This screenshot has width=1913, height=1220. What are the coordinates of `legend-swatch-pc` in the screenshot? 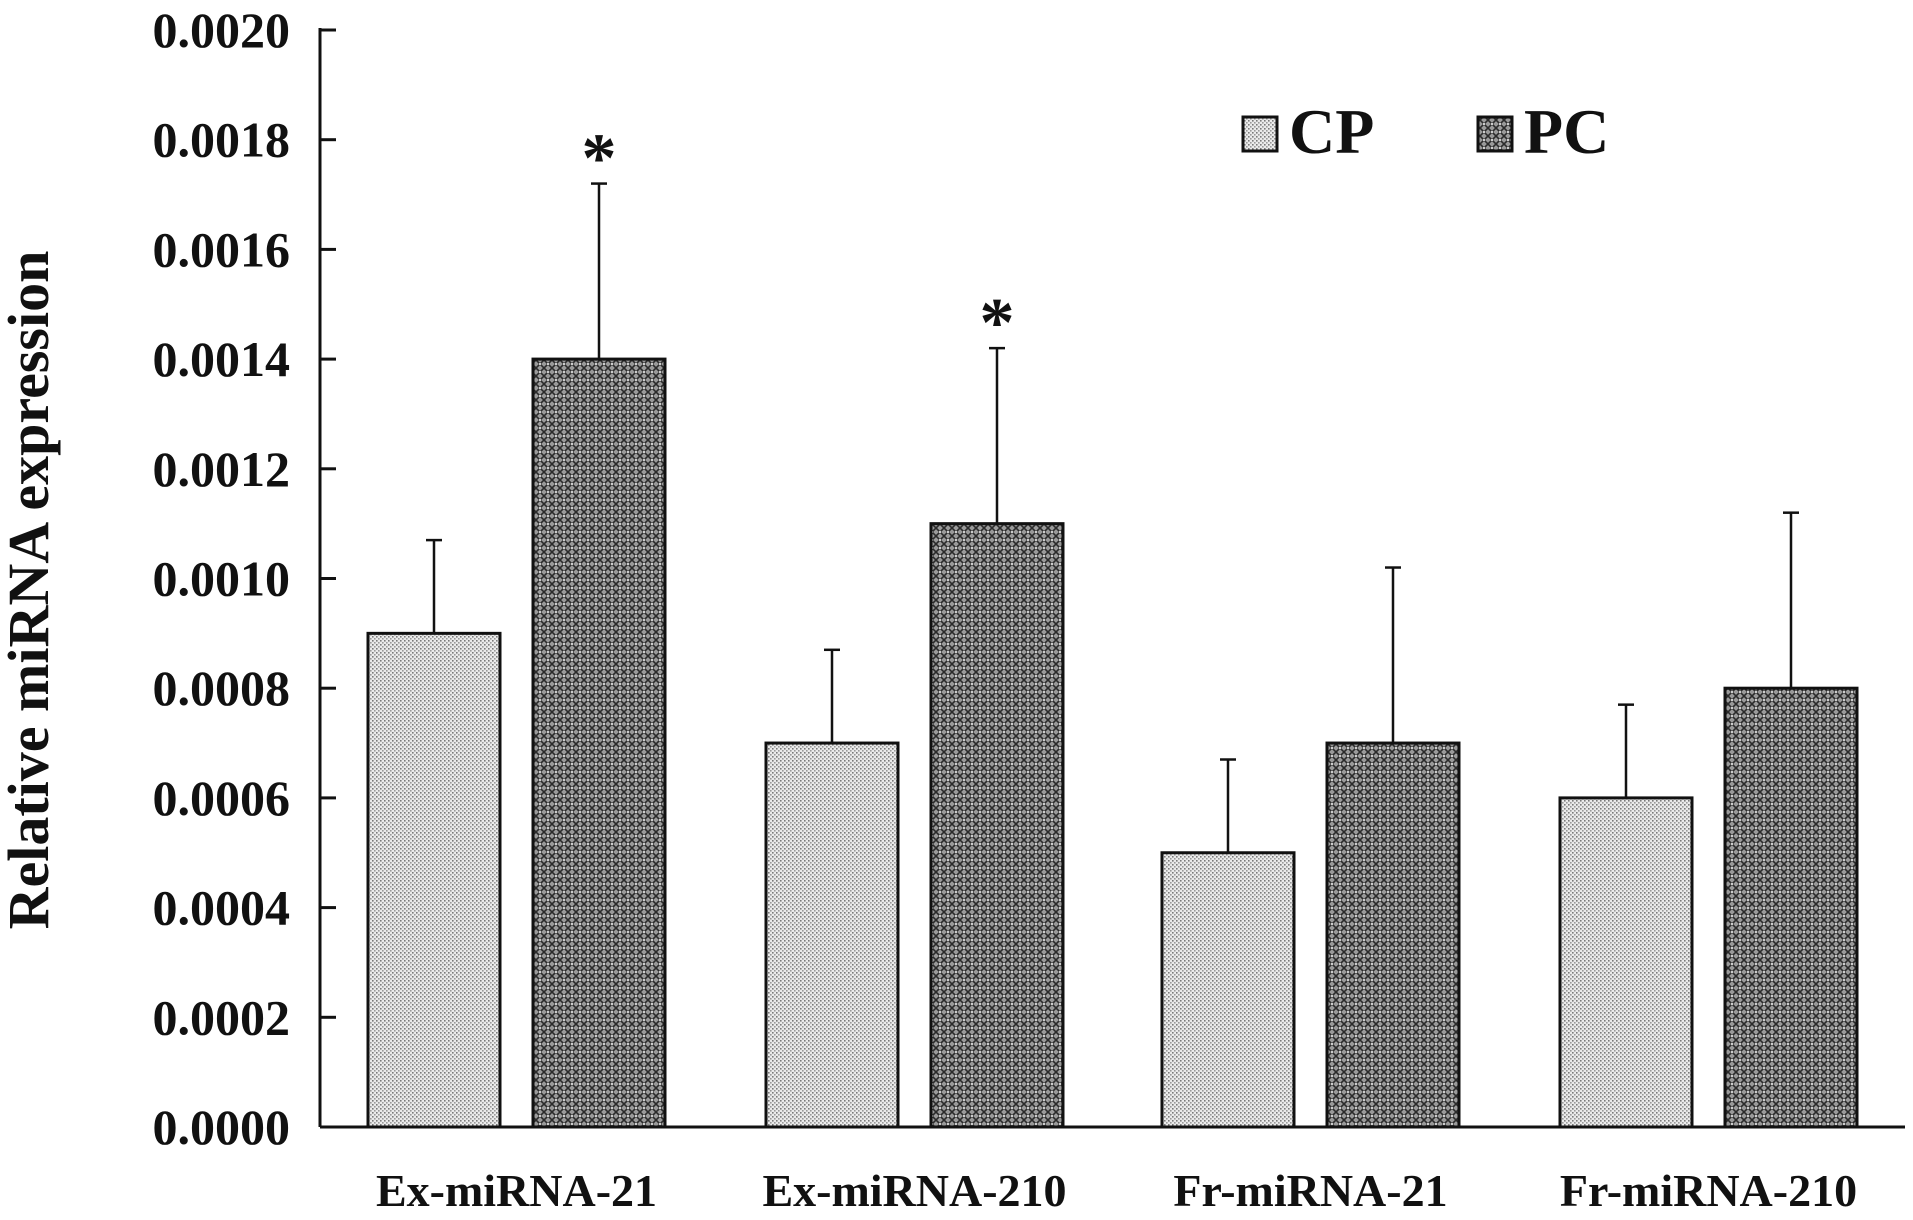 It's located at (1495, 134).